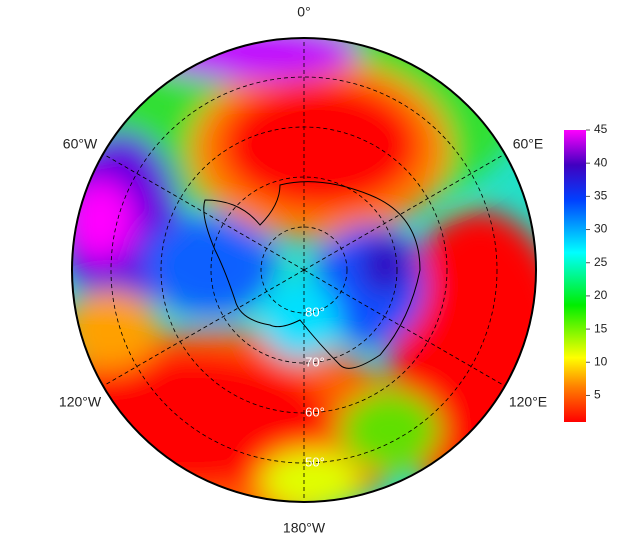  I want to click on colorbar, so click(575, 276).